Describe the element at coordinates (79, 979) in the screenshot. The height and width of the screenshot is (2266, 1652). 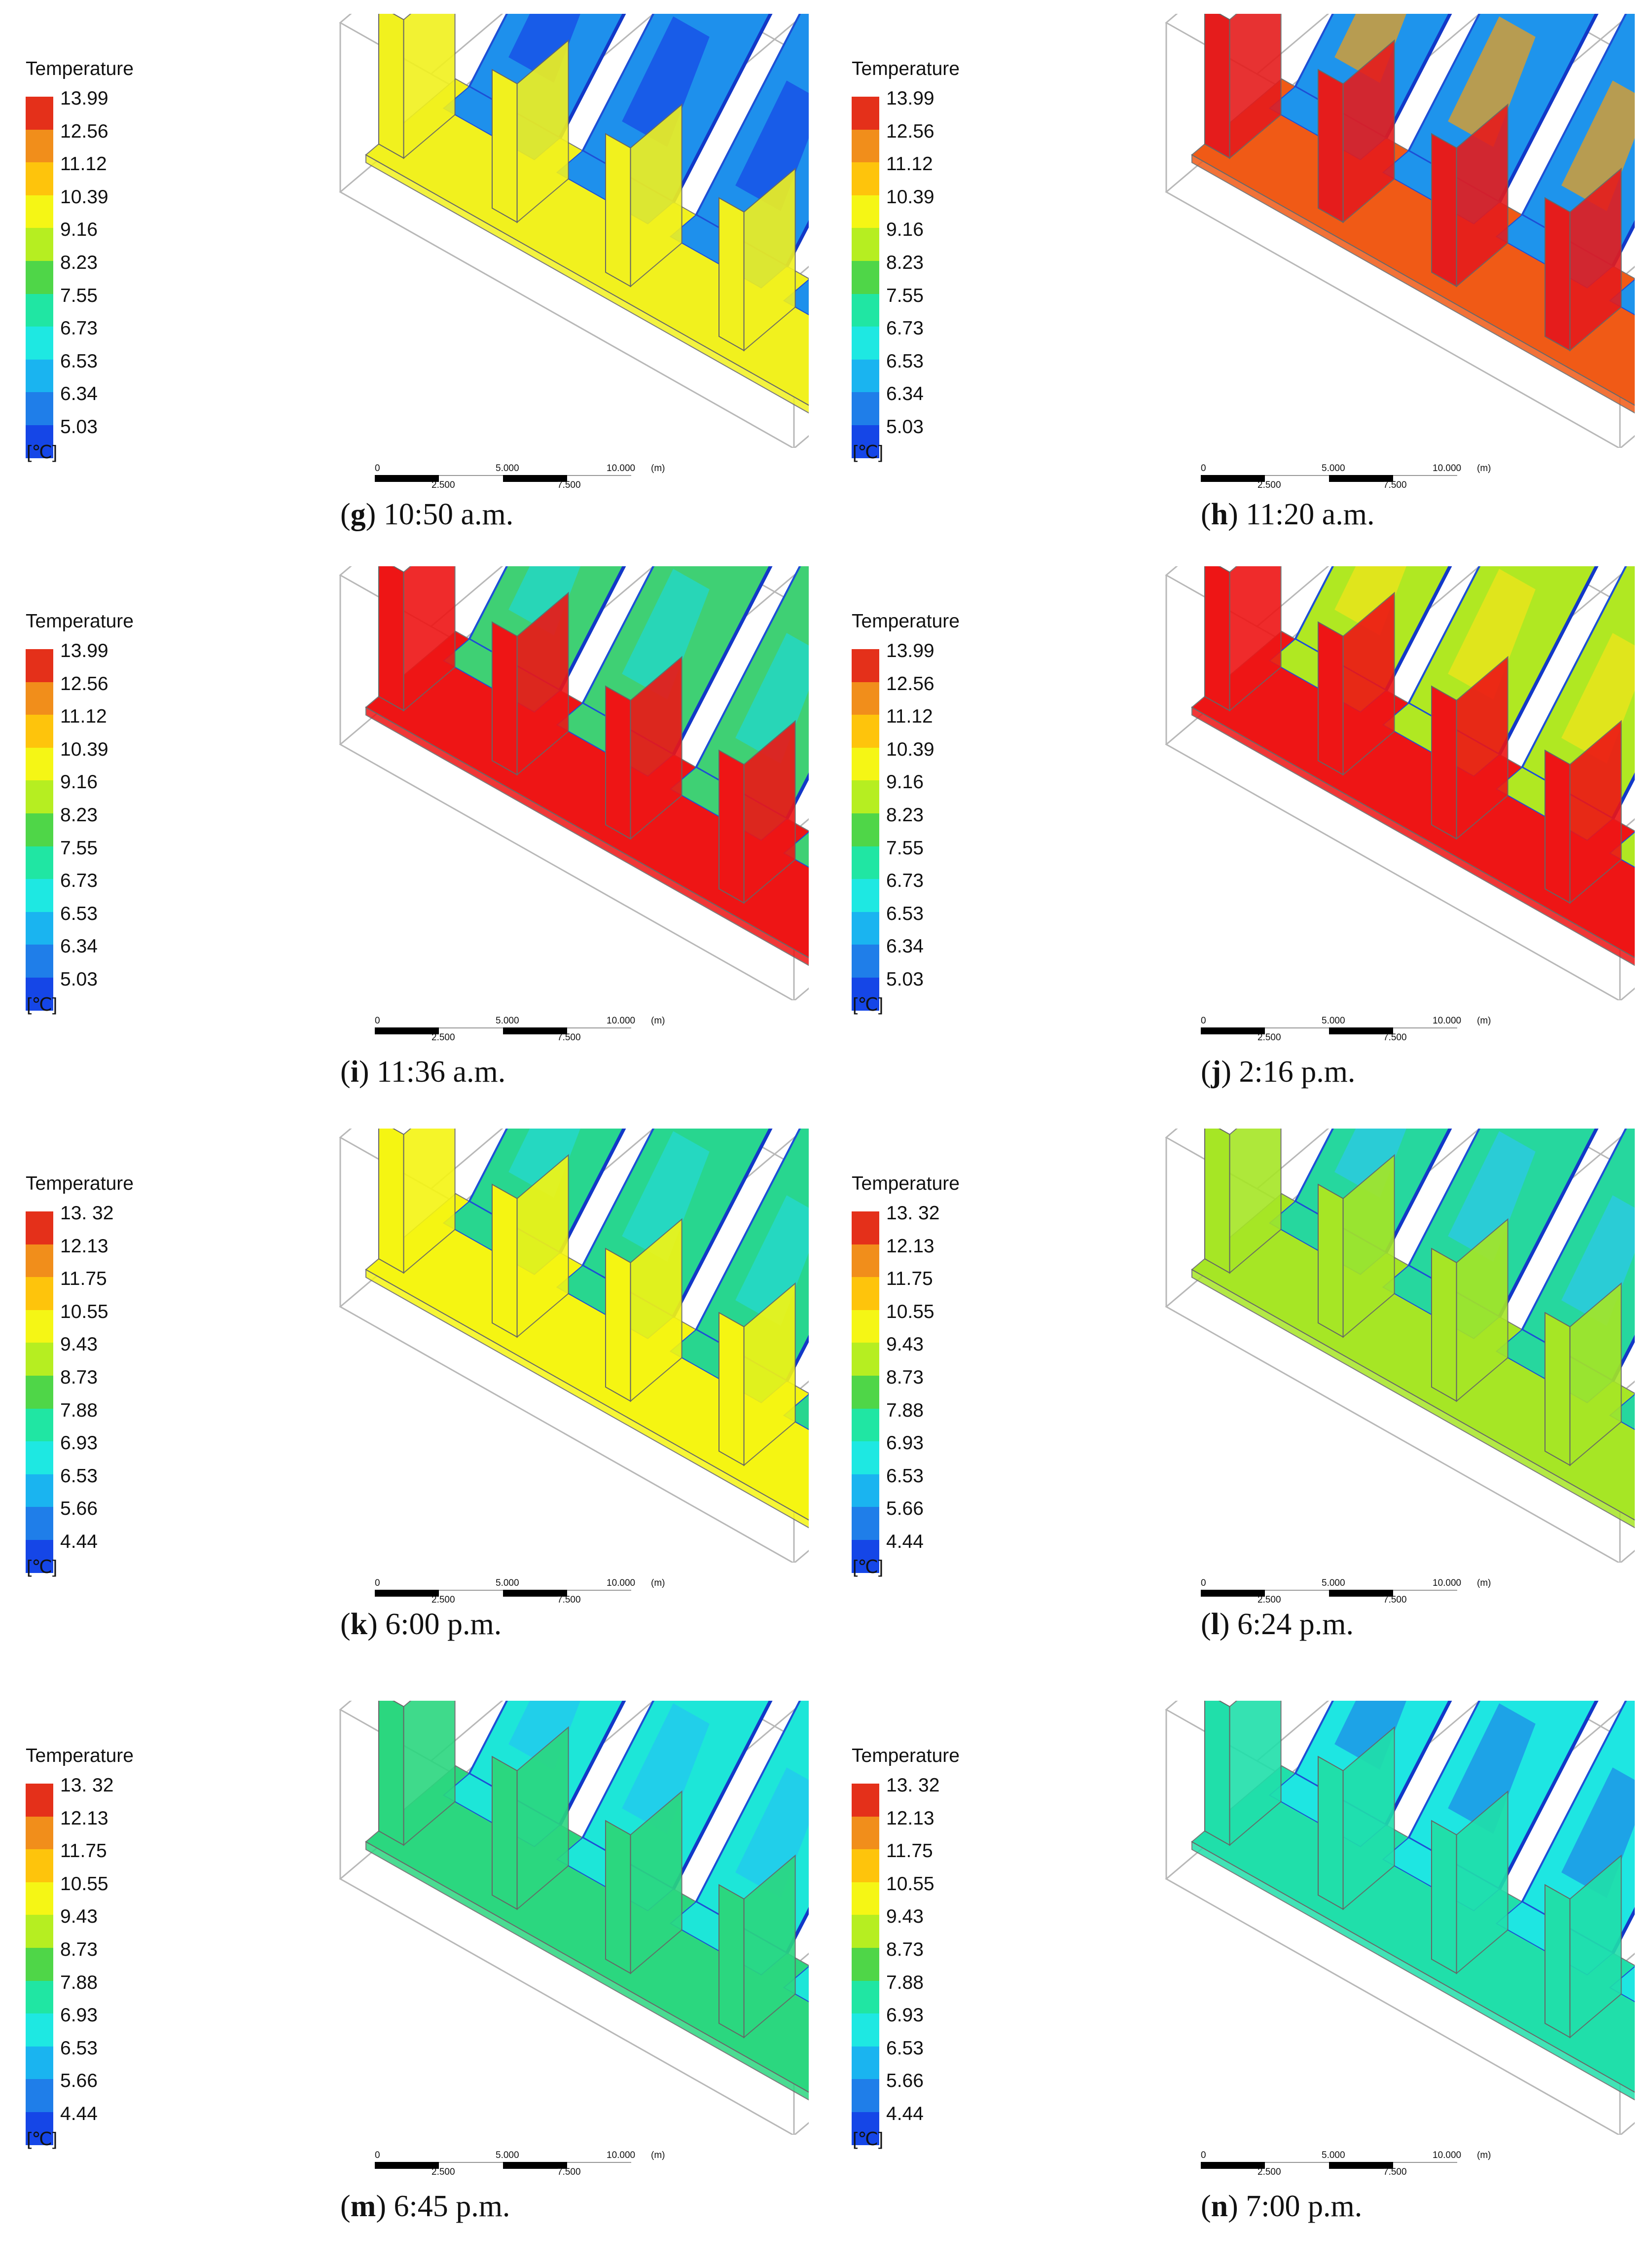
I see `legend-value: 5.03` at that location.